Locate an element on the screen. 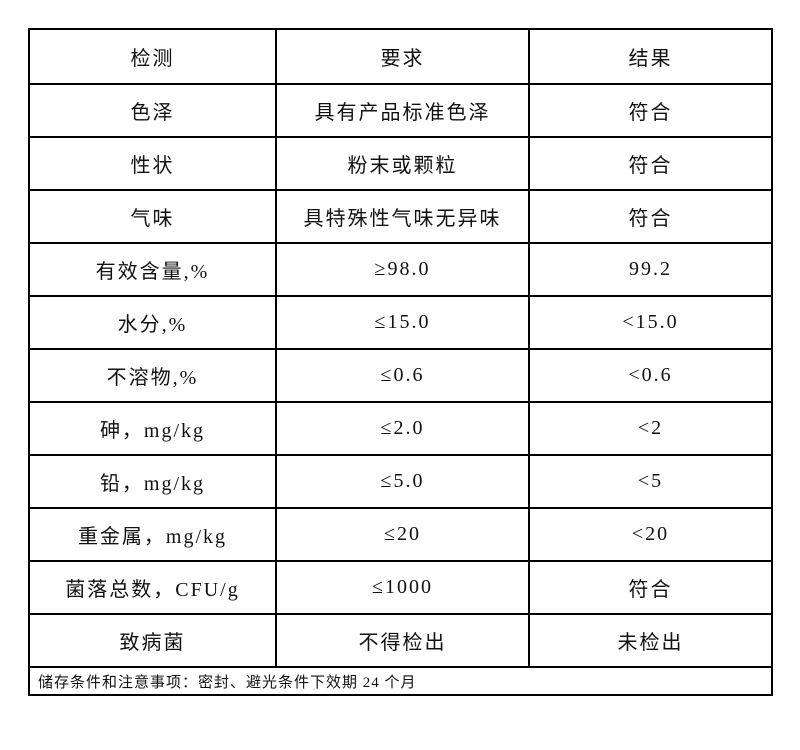 This screenshot has height=750, width=800. cell-test: 气味 is located at coordinates (152, 216).